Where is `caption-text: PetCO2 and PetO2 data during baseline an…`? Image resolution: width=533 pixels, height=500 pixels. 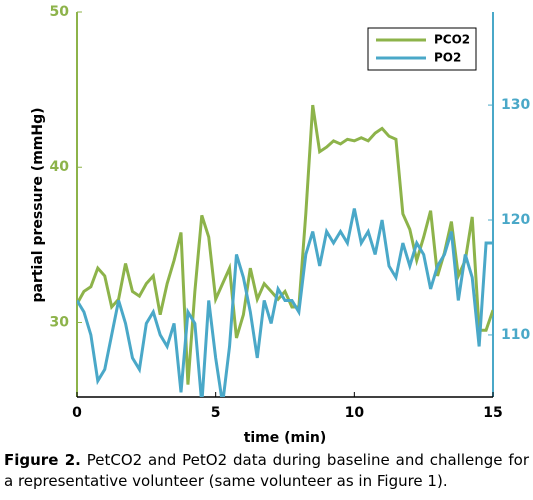
caption-text: PetCO2 and PetO2 data during baseline an… is located at coordinates (266, 470).